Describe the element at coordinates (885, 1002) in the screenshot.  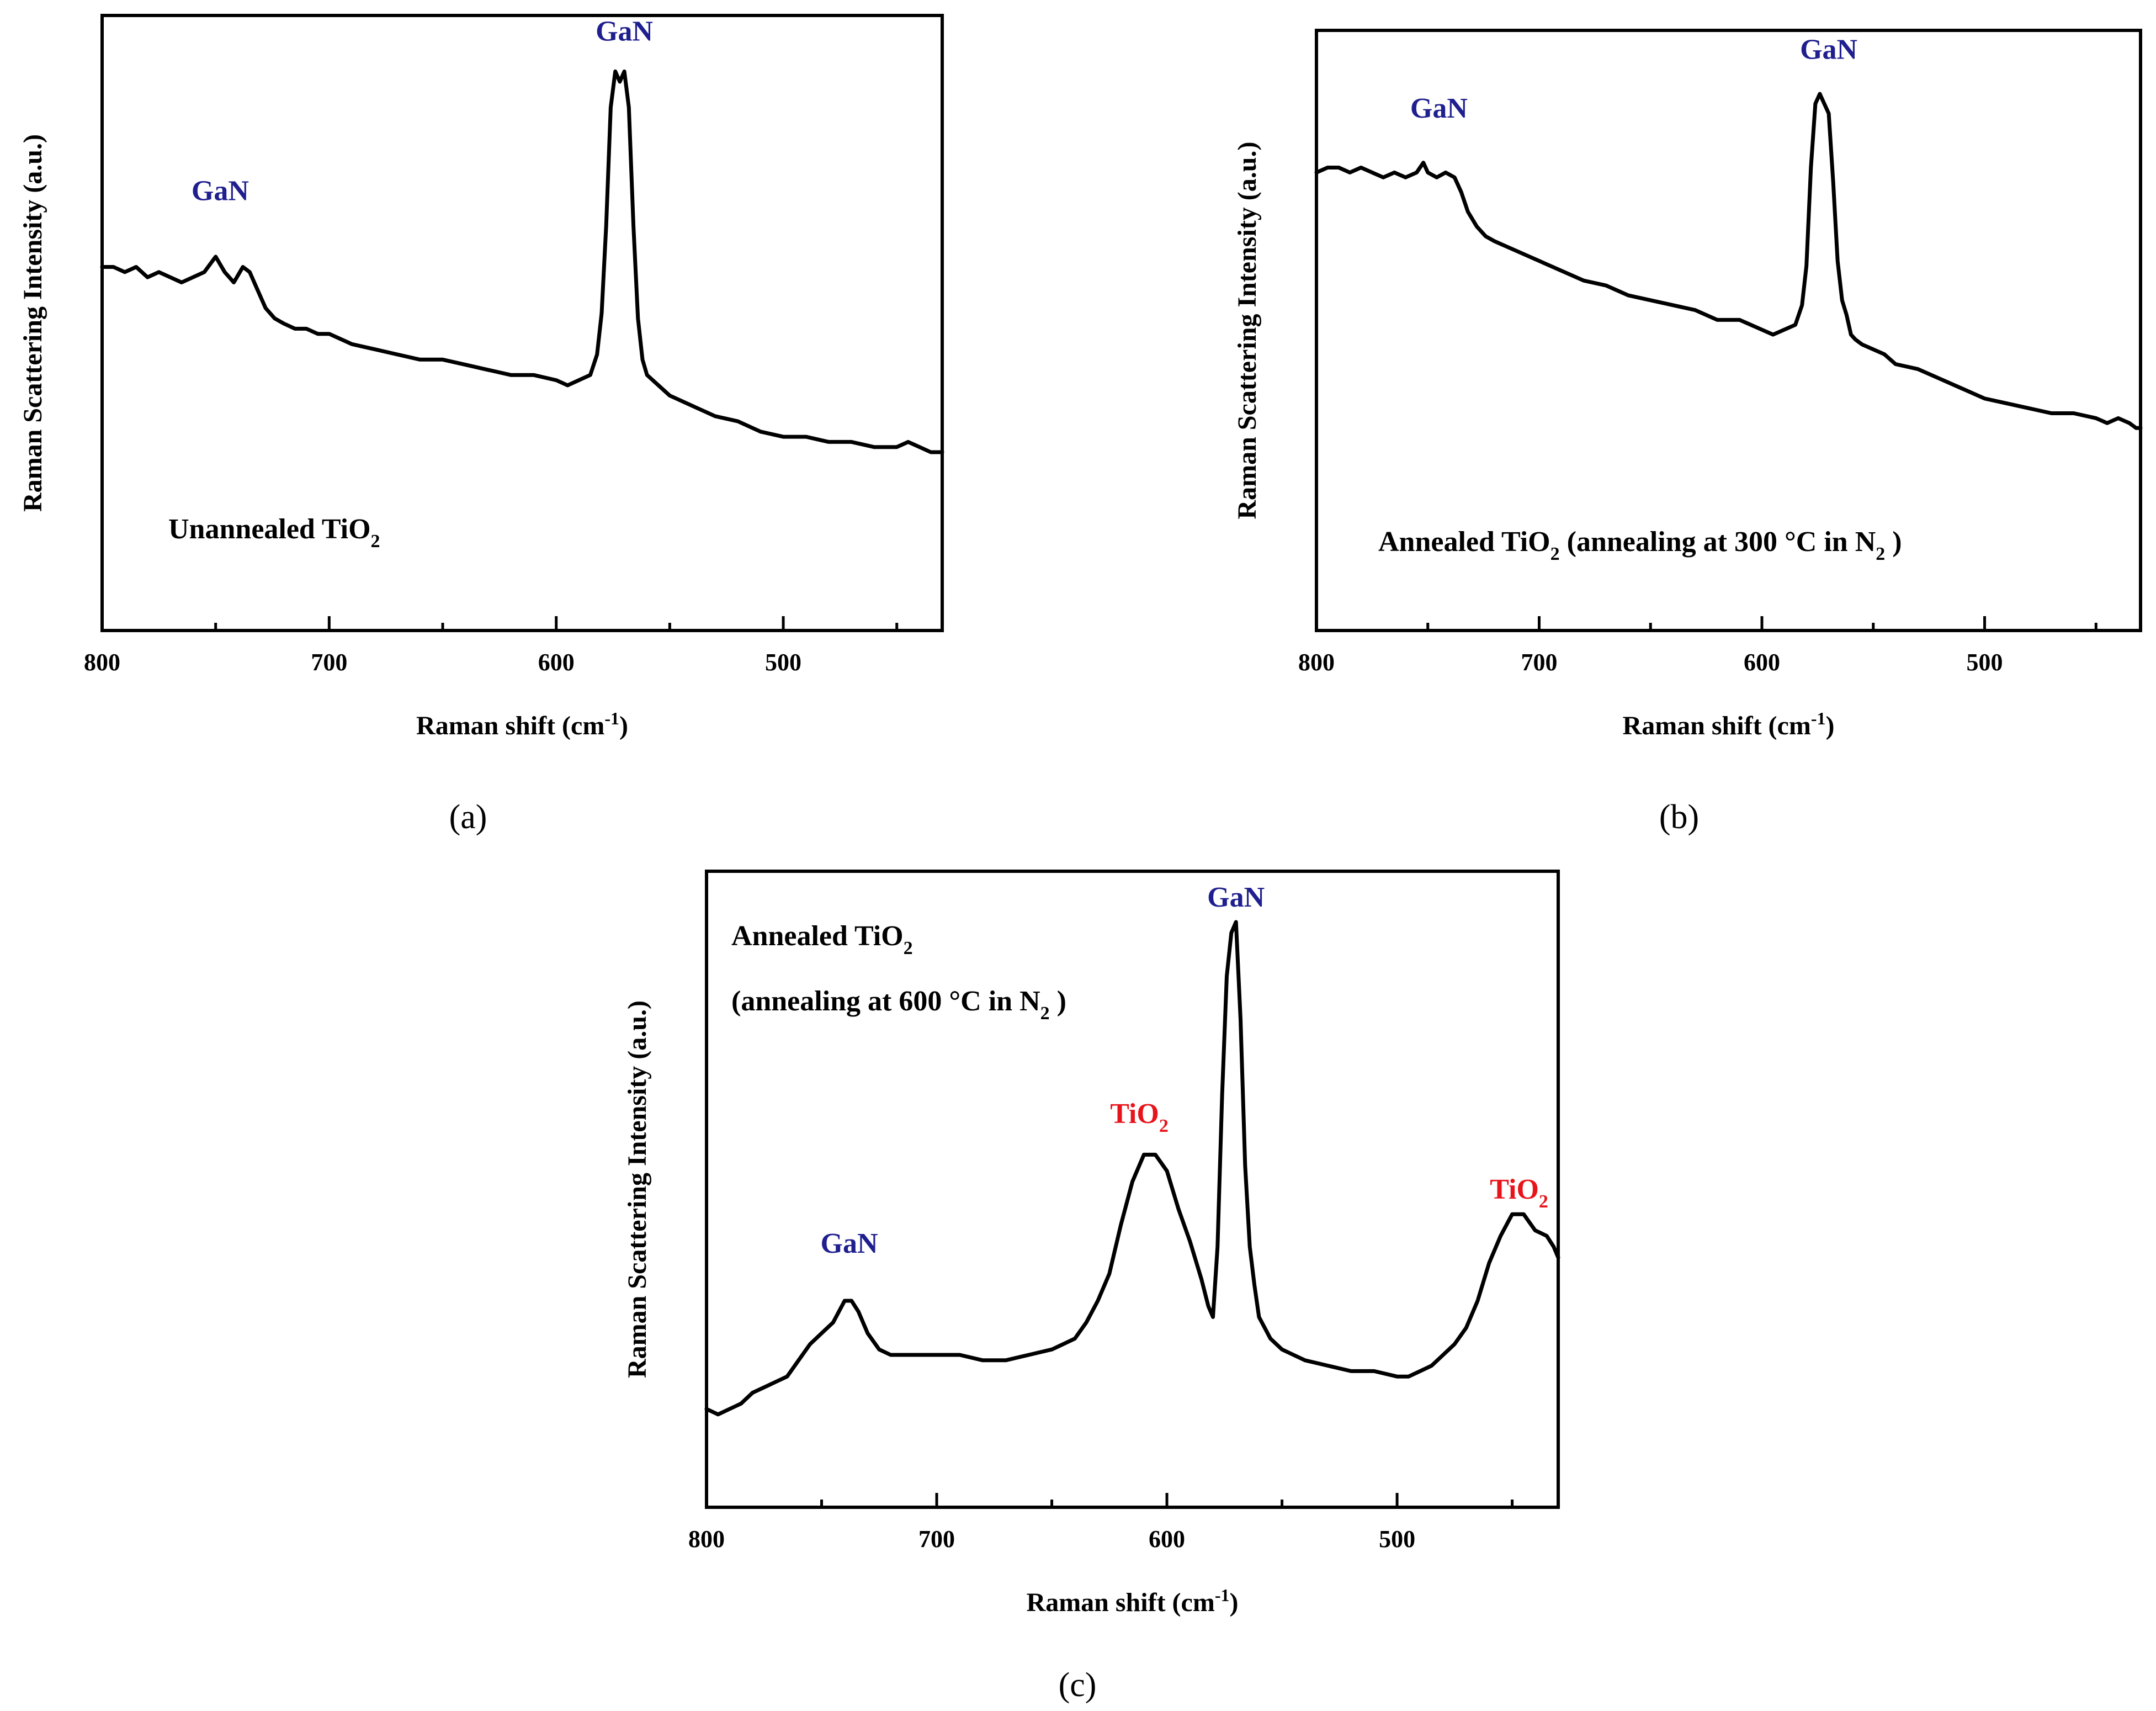
I see `annotation-line2: (annealing at 600 °C in N` at that location.